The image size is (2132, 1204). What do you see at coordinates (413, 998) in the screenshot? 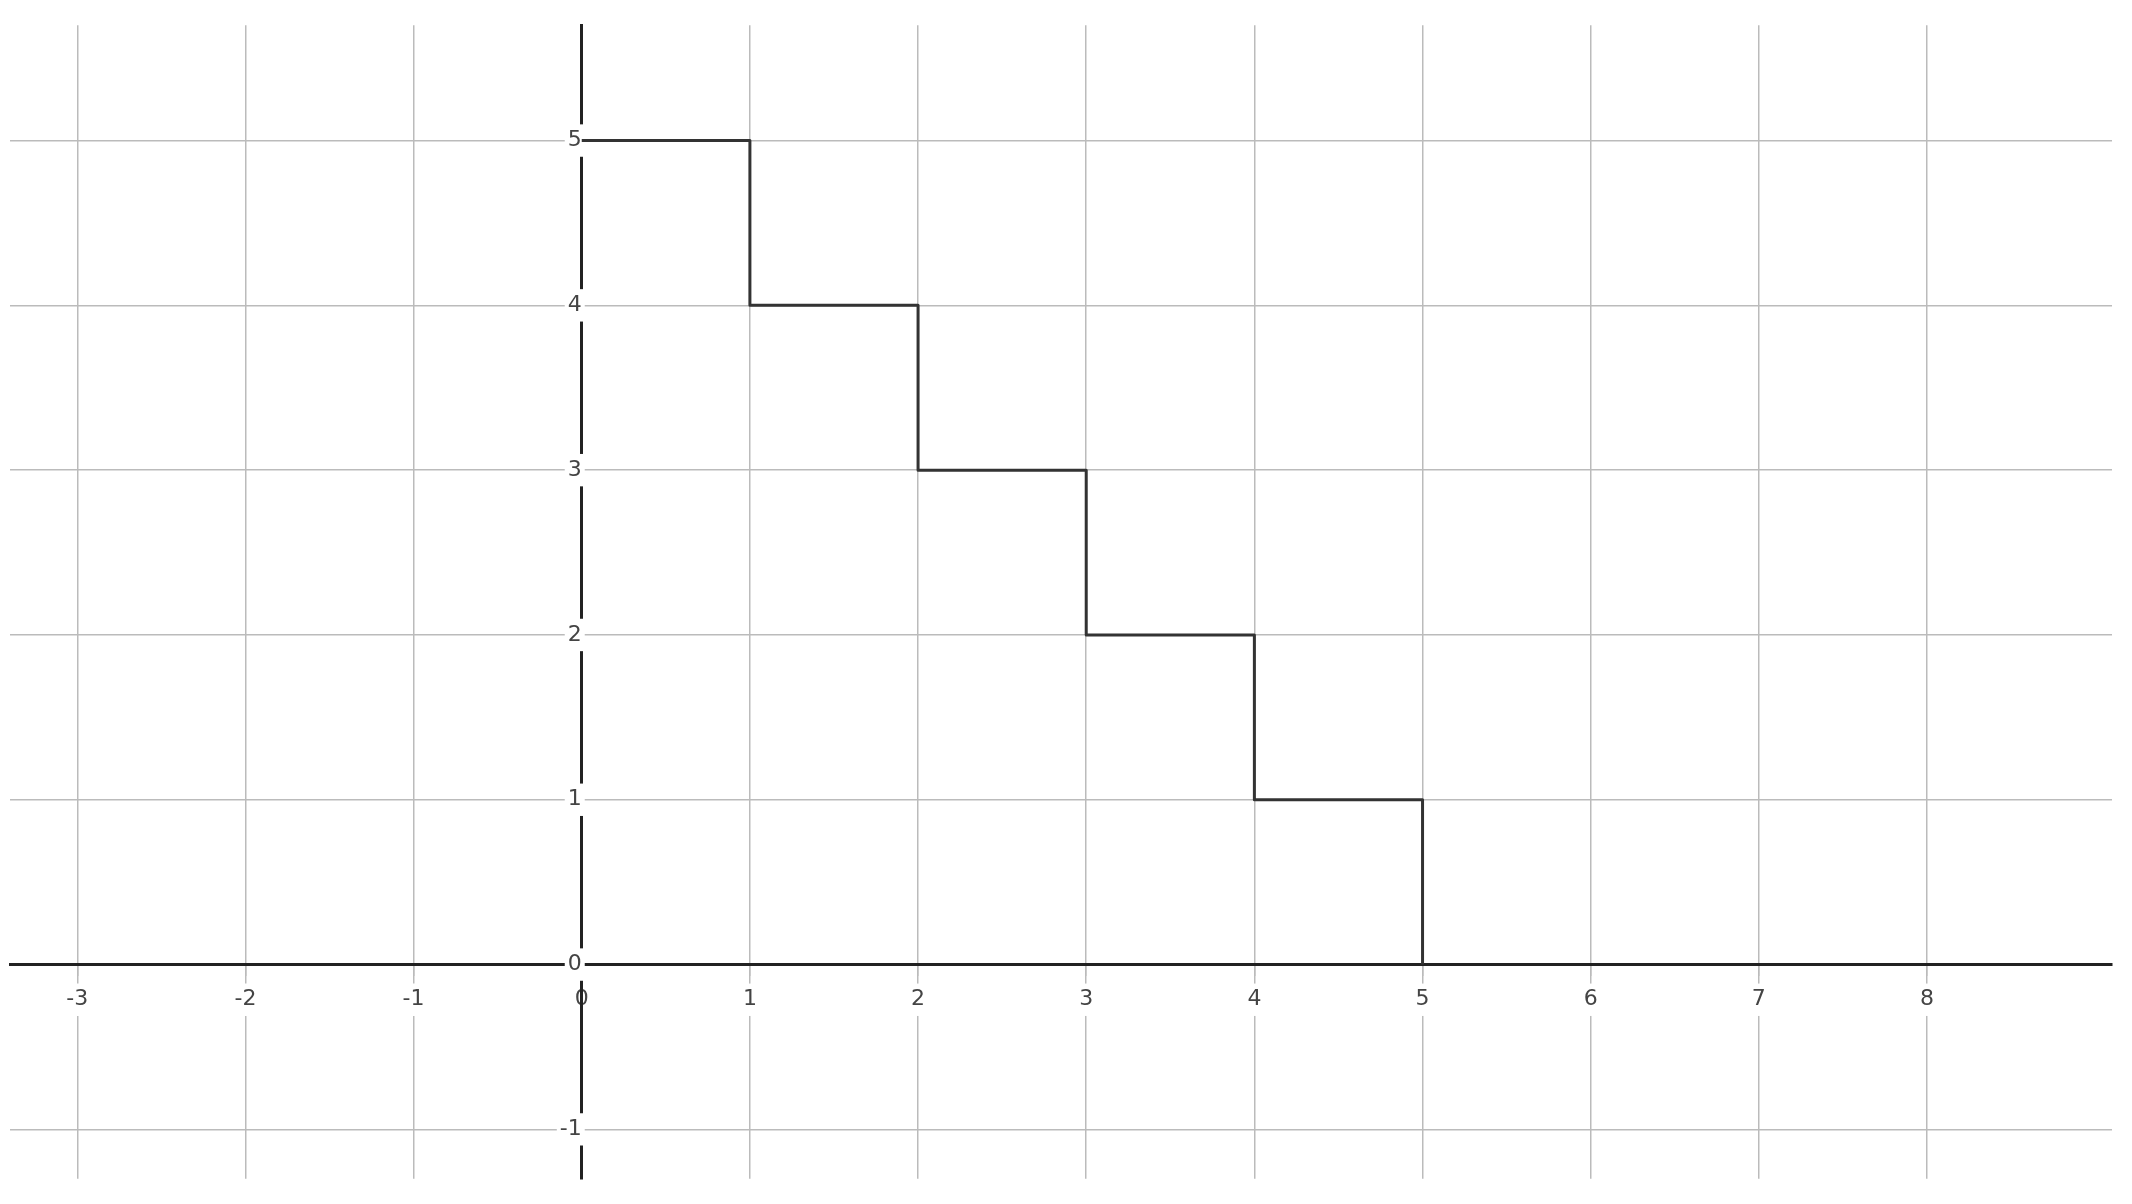
I see `x-tick-label: -1` at bounding box center [413, 998].